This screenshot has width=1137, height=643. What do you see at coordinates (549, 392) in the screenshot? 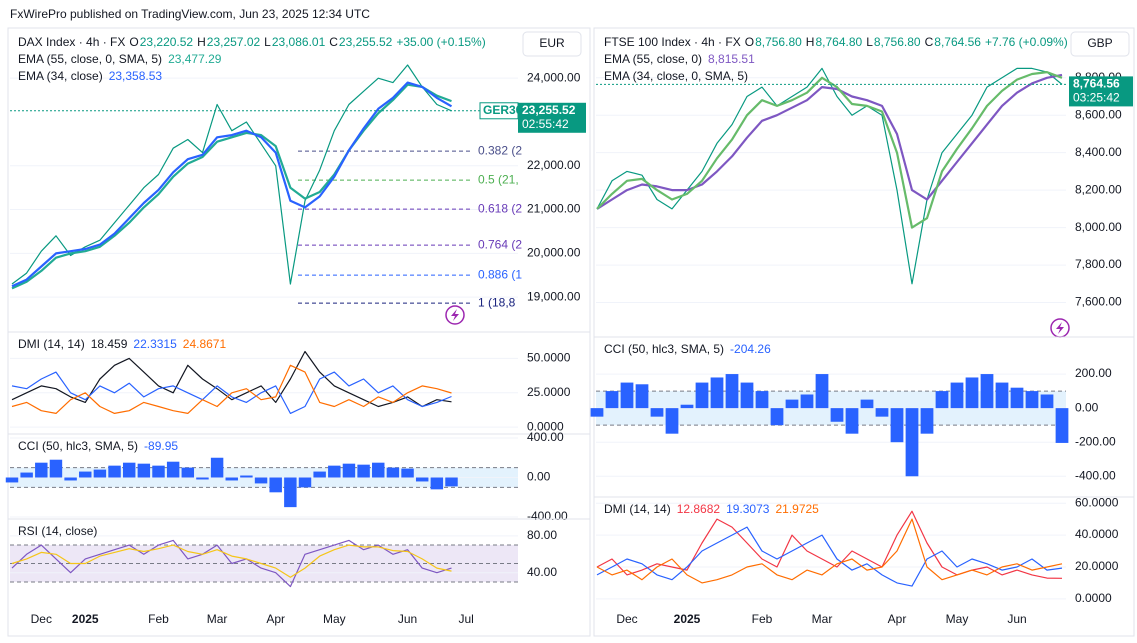
I see `y-tick-label: 25.0000` at bounding box center [549, 392].